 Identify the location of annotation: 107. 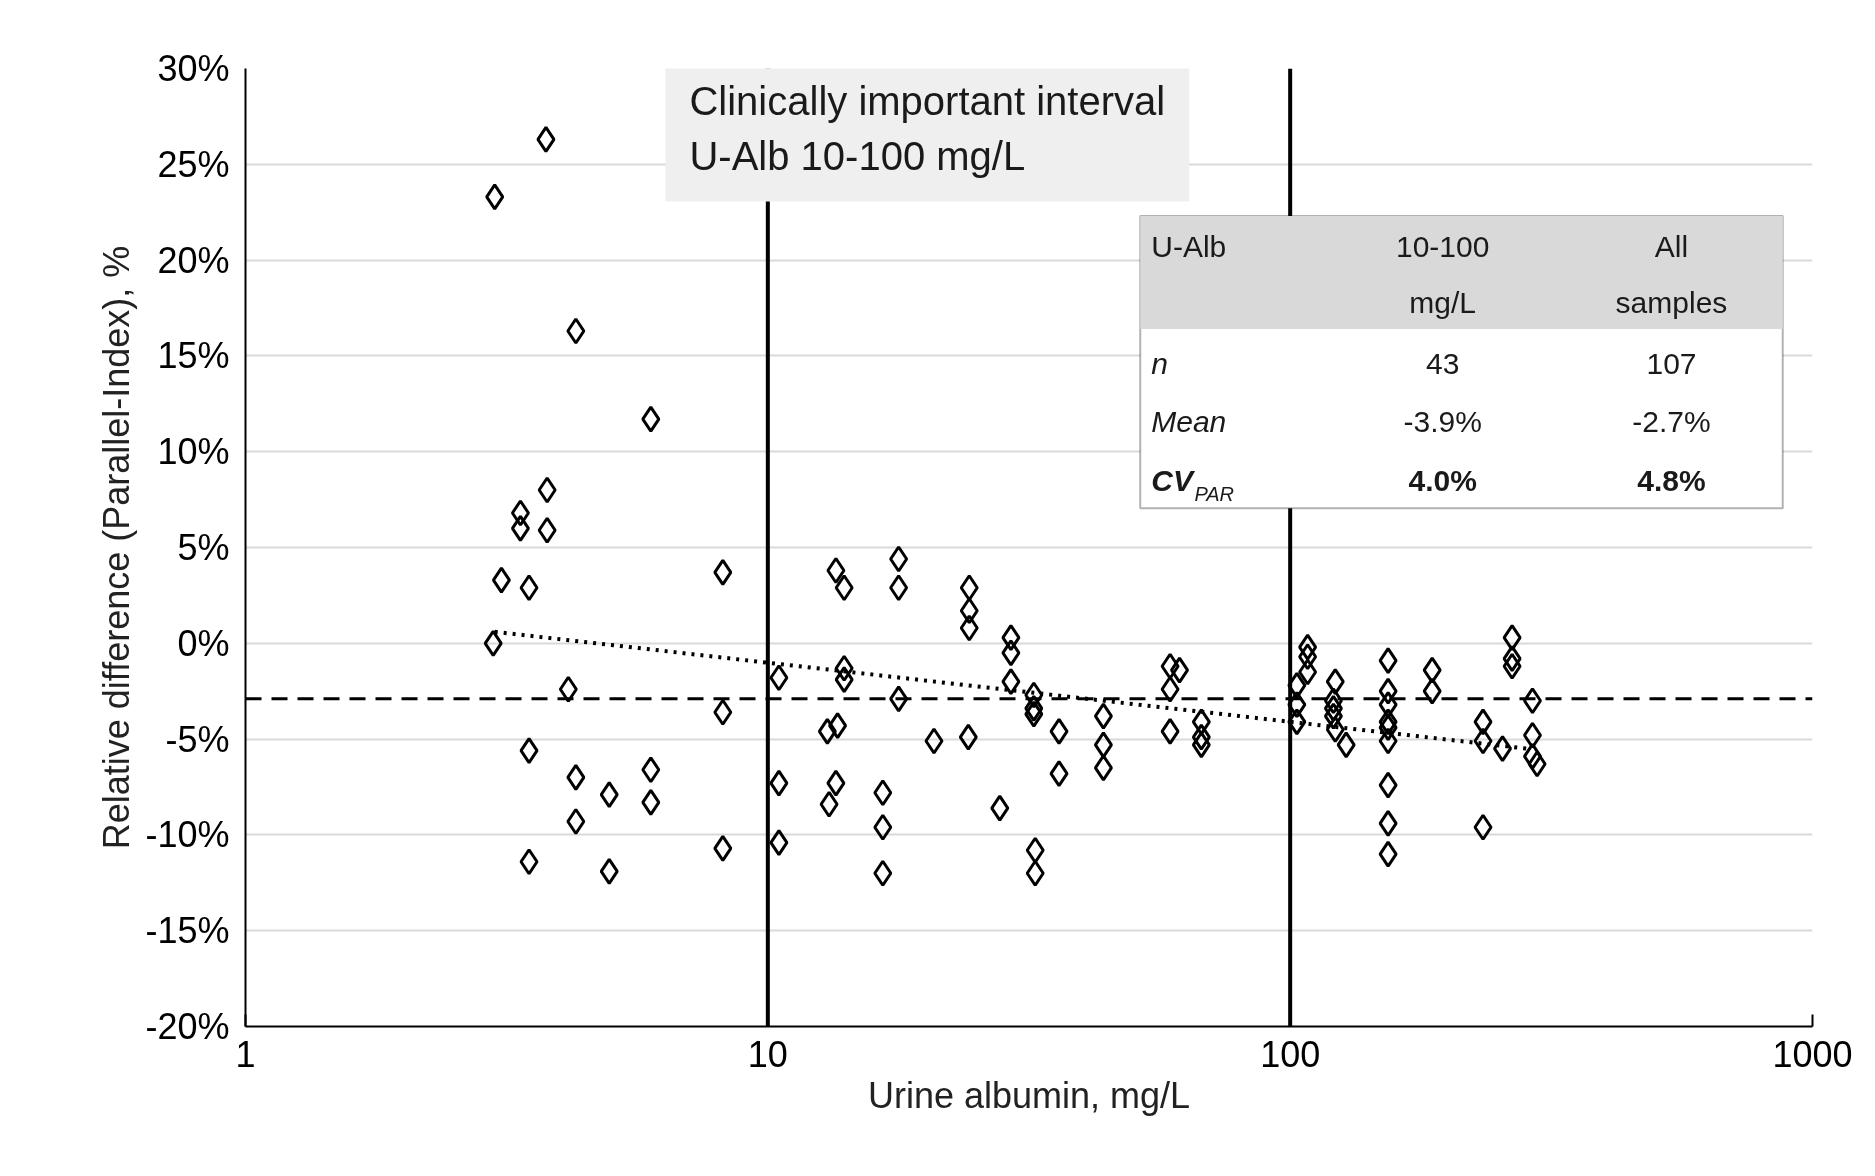
(1671, 363).